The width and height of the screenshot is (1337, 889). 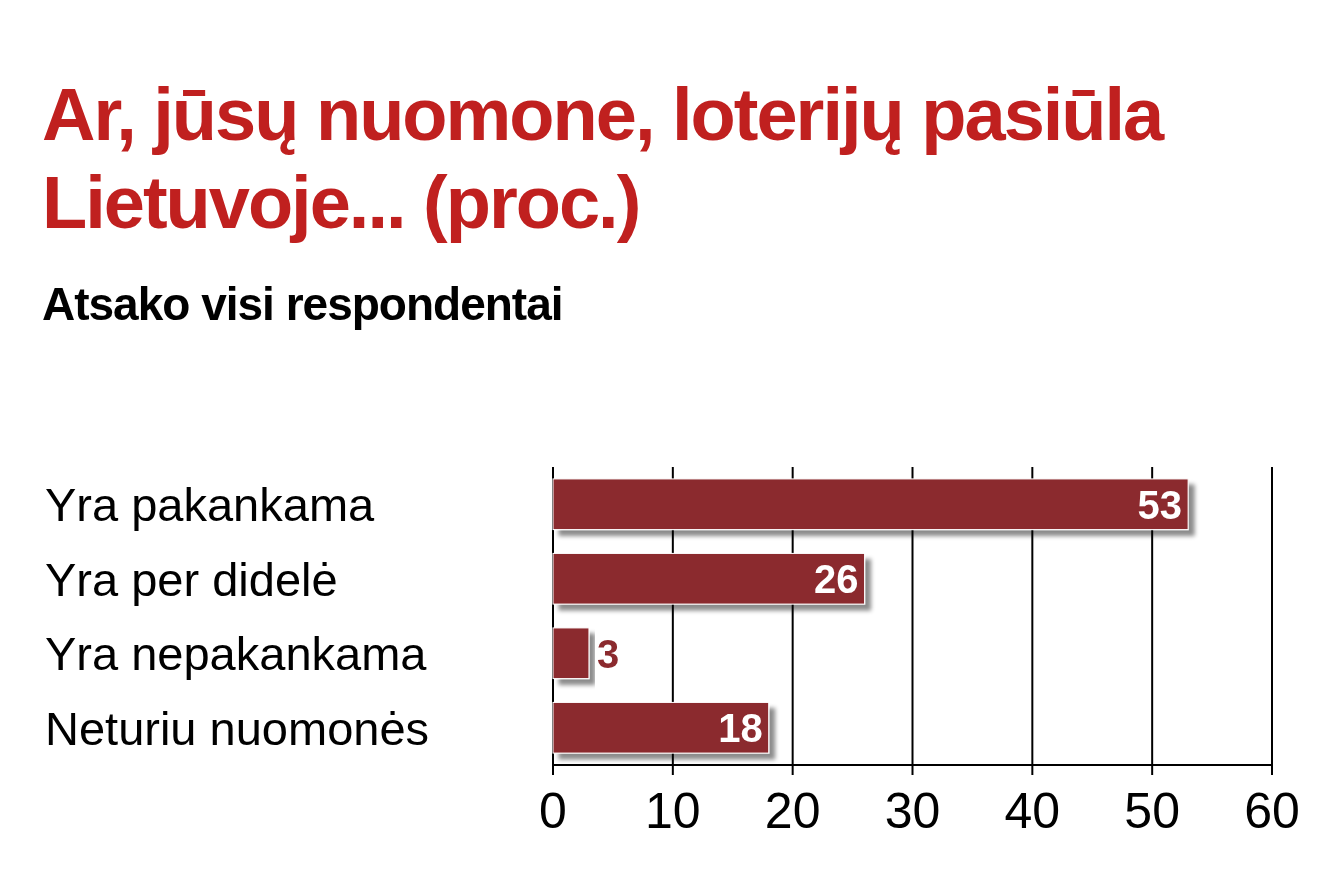 I want to click on chart-subtitle: Atsako visi respondentai, so click(x=302, y=304).